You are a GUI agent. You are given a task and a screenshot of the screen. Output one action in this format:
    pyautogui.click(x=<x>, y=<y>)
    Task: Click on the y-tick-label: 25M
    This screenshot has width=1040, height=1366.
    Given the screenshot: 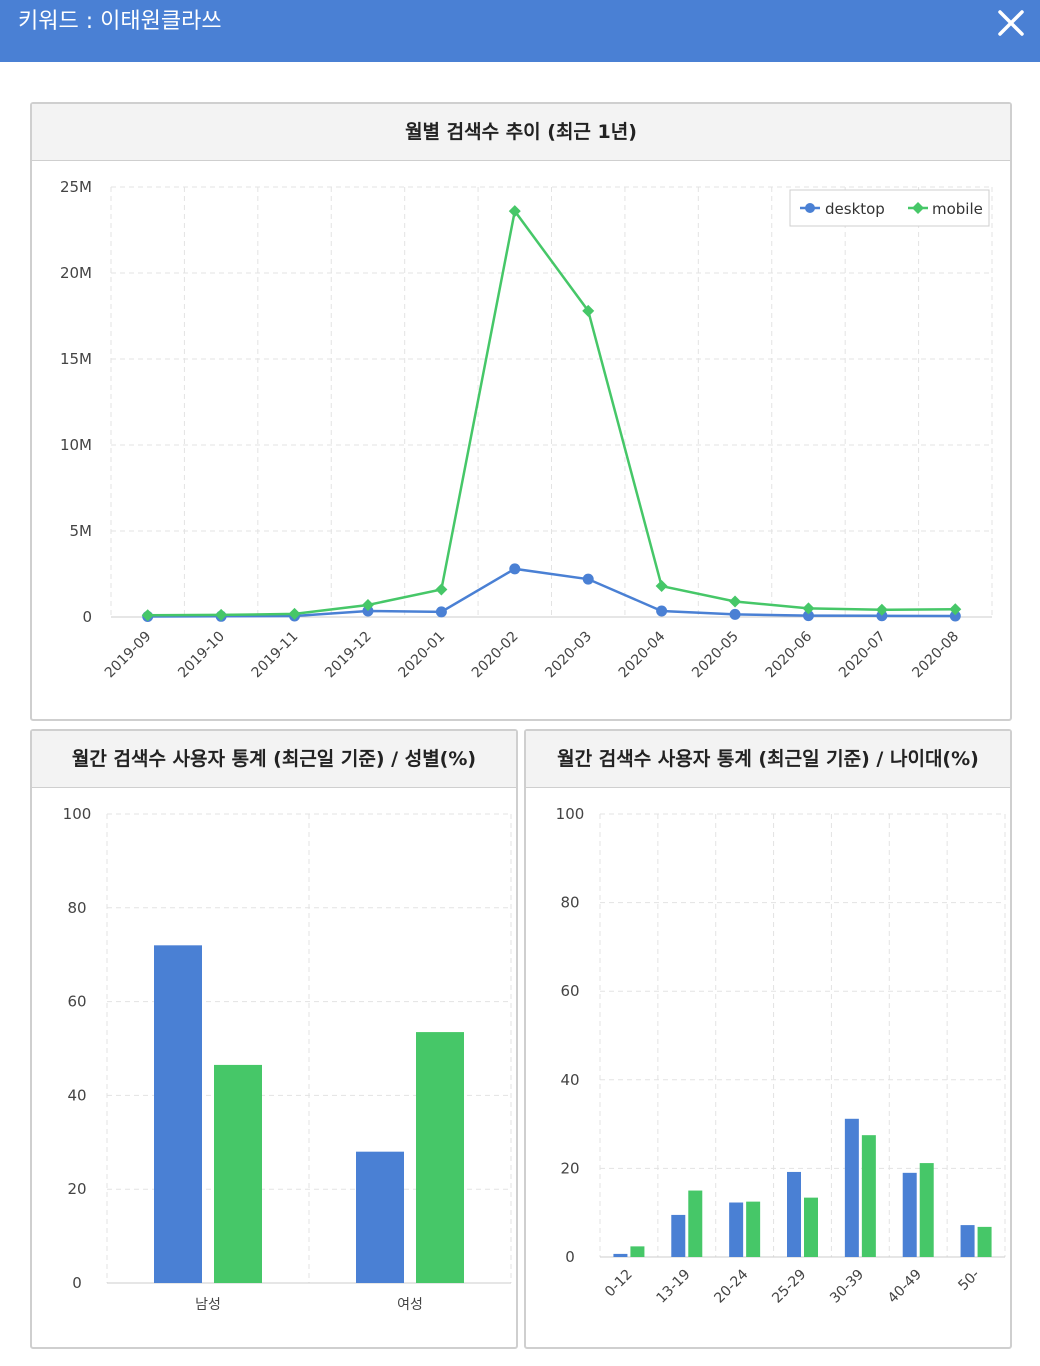 What is the action you would take?
    pyautogui.click(x=76, y=187)
    